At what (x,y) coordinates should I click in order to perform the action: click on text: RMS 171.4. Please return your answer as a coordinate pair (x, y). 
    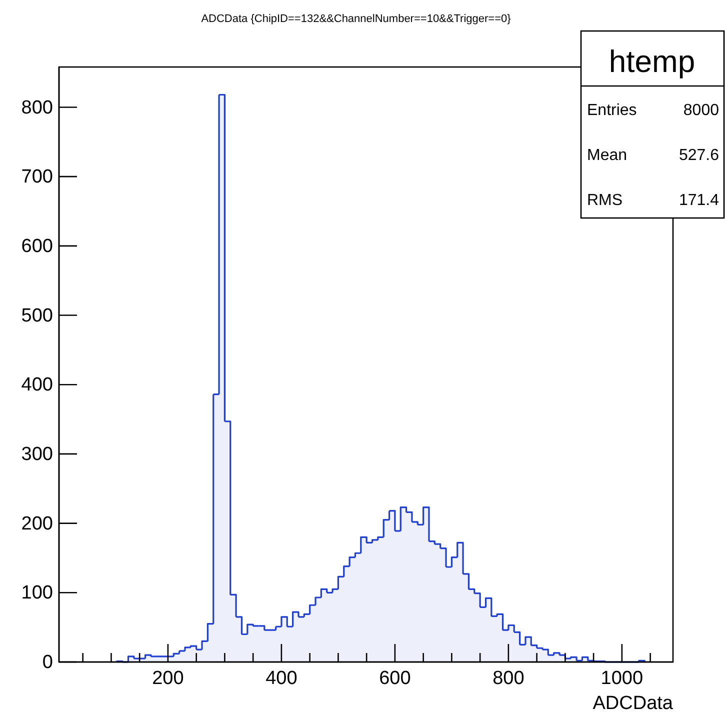
    Looking at the image, I should click on (653, 200).